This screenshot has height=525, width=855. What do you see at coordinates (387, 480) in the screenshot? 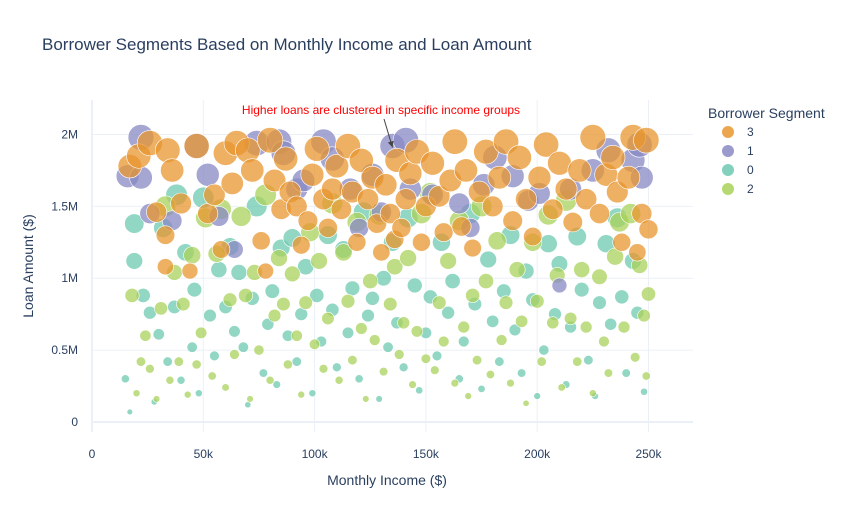
I see `x-axis-title: Monthly Income ($)` at bounding box center [387, 480].